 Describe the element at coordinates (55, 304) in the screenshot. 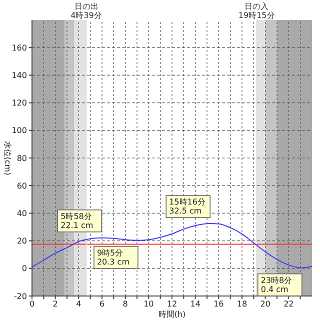

I see `x-tick-label: 2` at that location.